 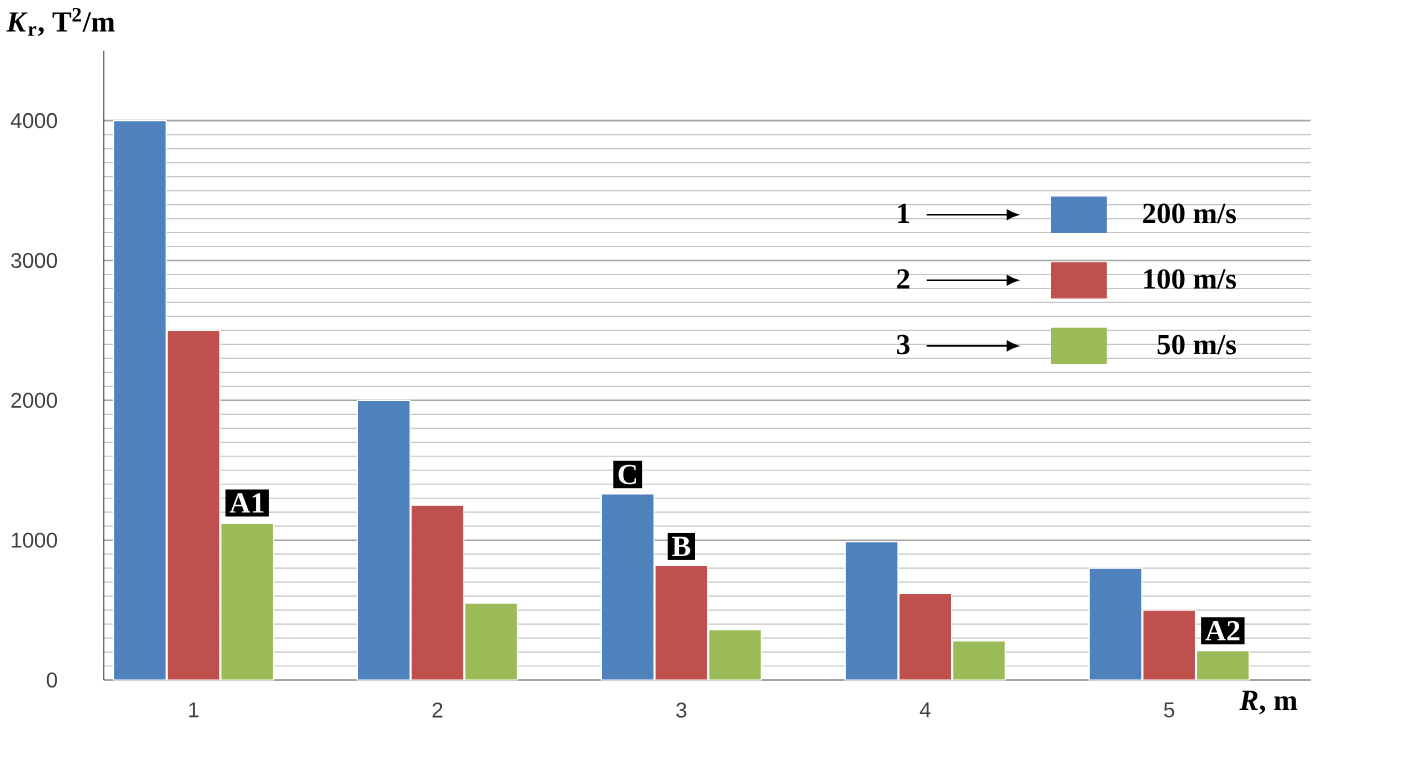 I want to click on x-tick-label: 1, so click(x=194, y=710).